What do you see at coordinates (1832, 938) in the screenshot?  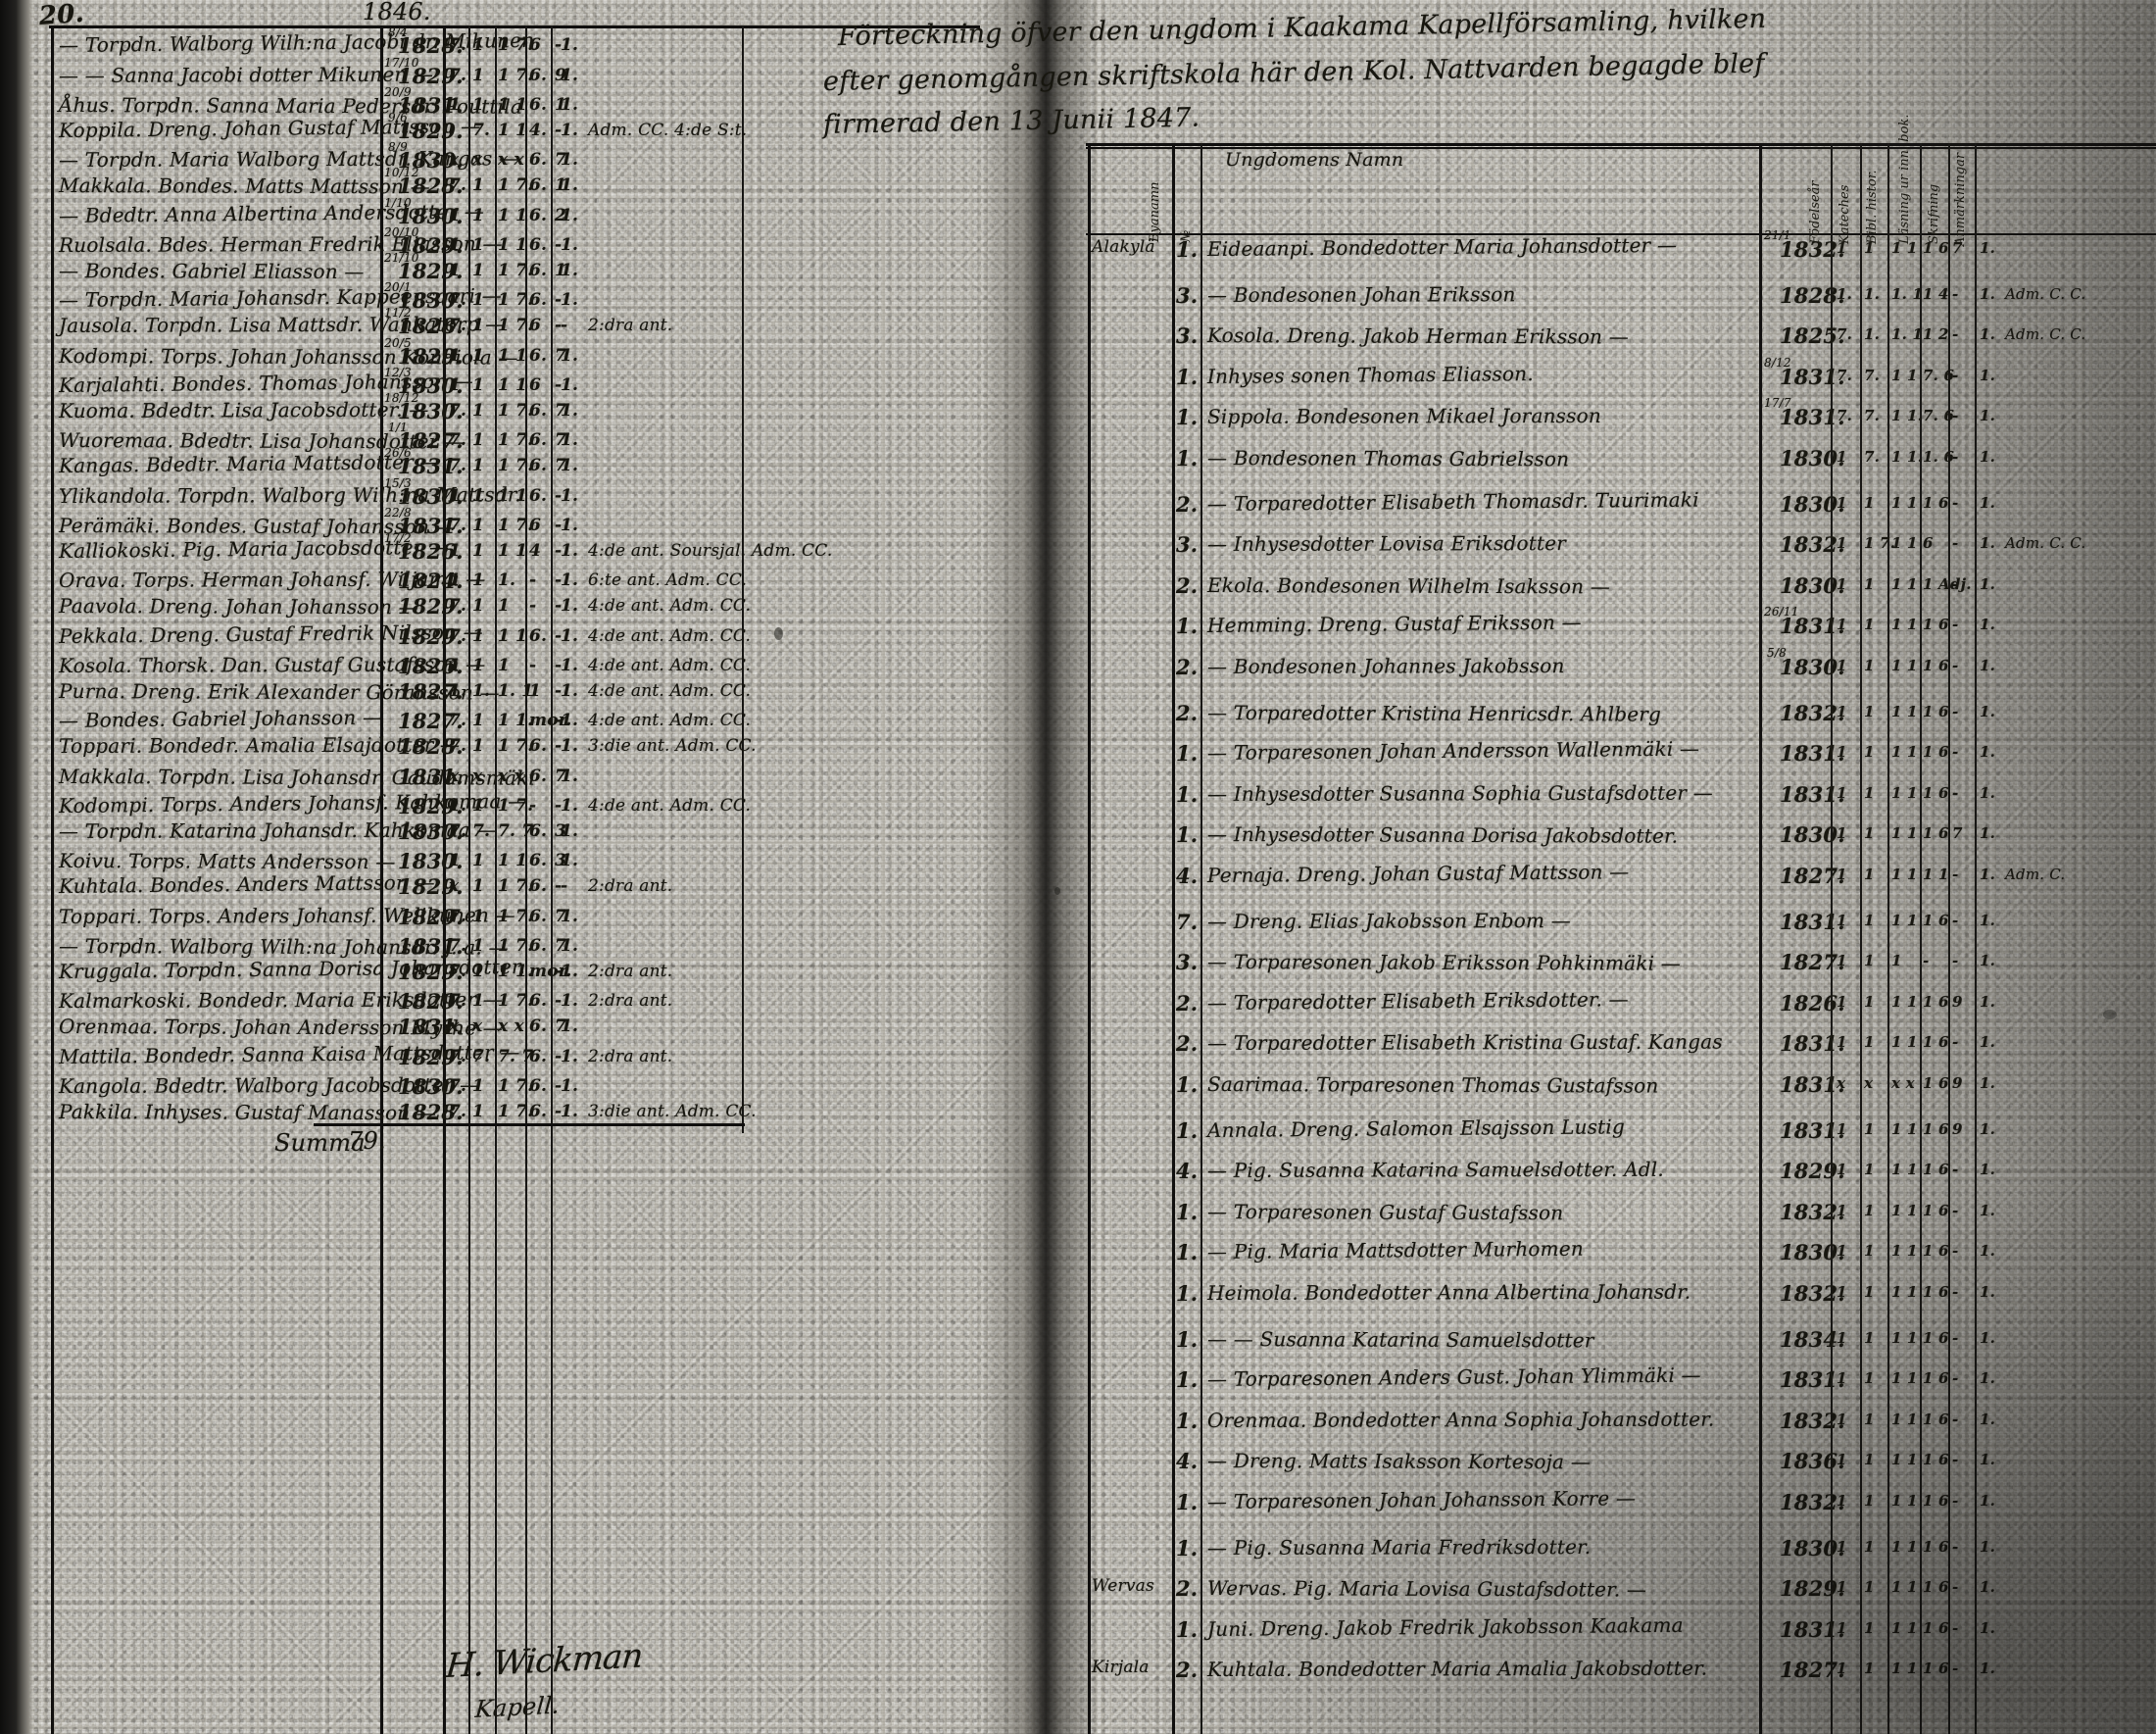 I see `right-col-divider-birth` at bounding box center [1832, 938].